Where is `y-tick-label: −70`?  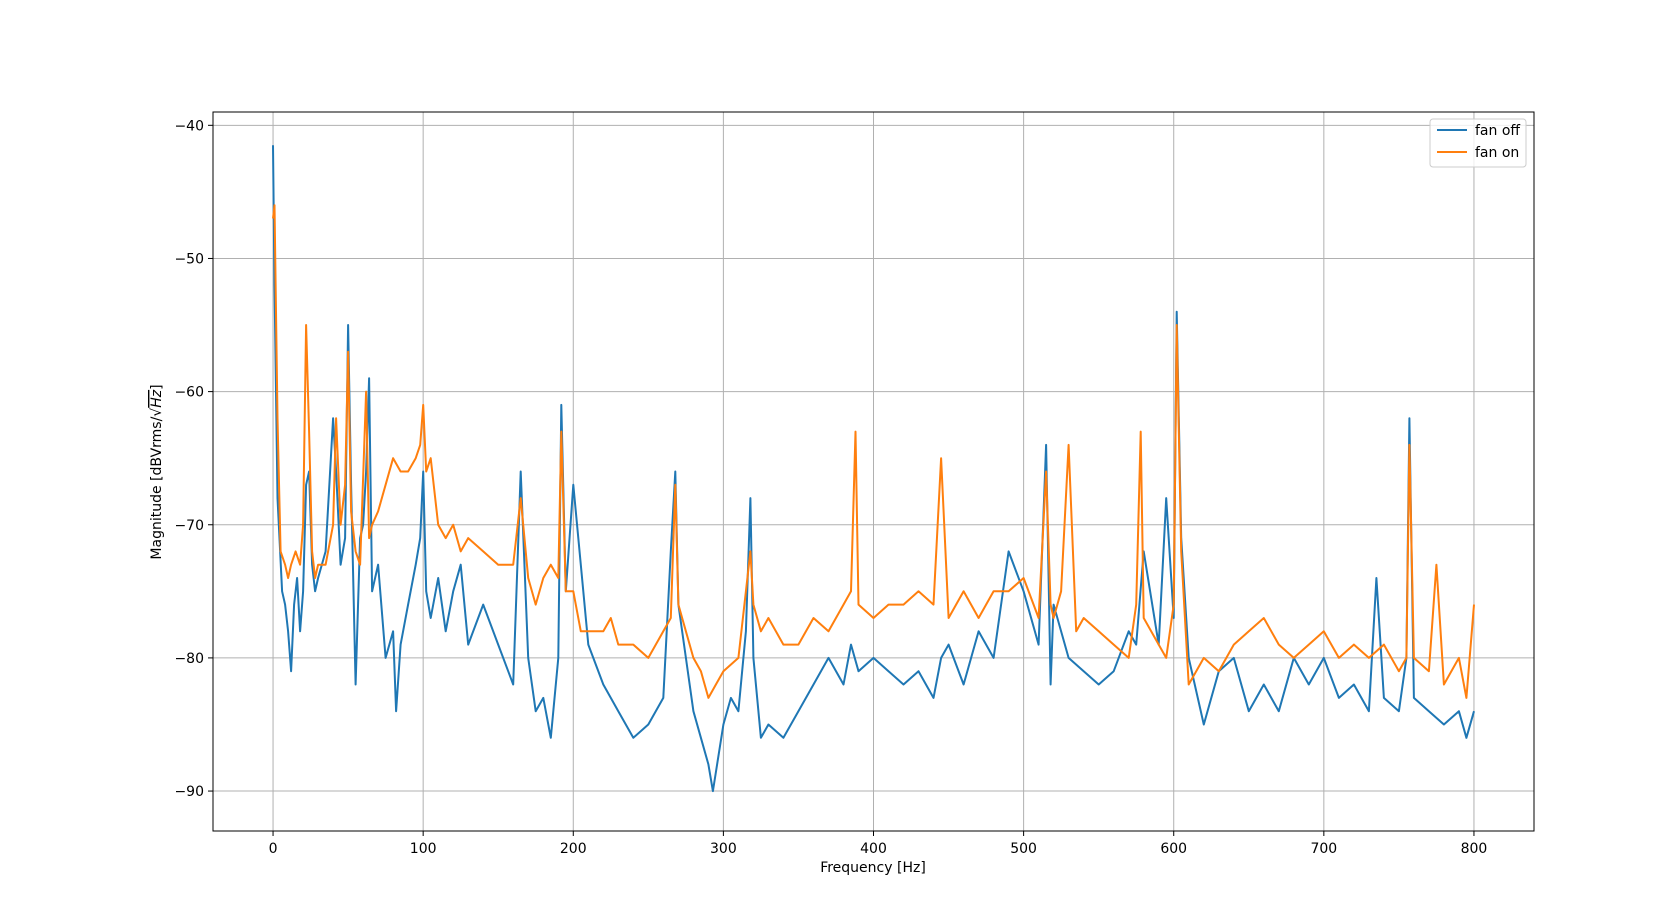
y-tick-label: −70 is located at coordinates (189, 526).